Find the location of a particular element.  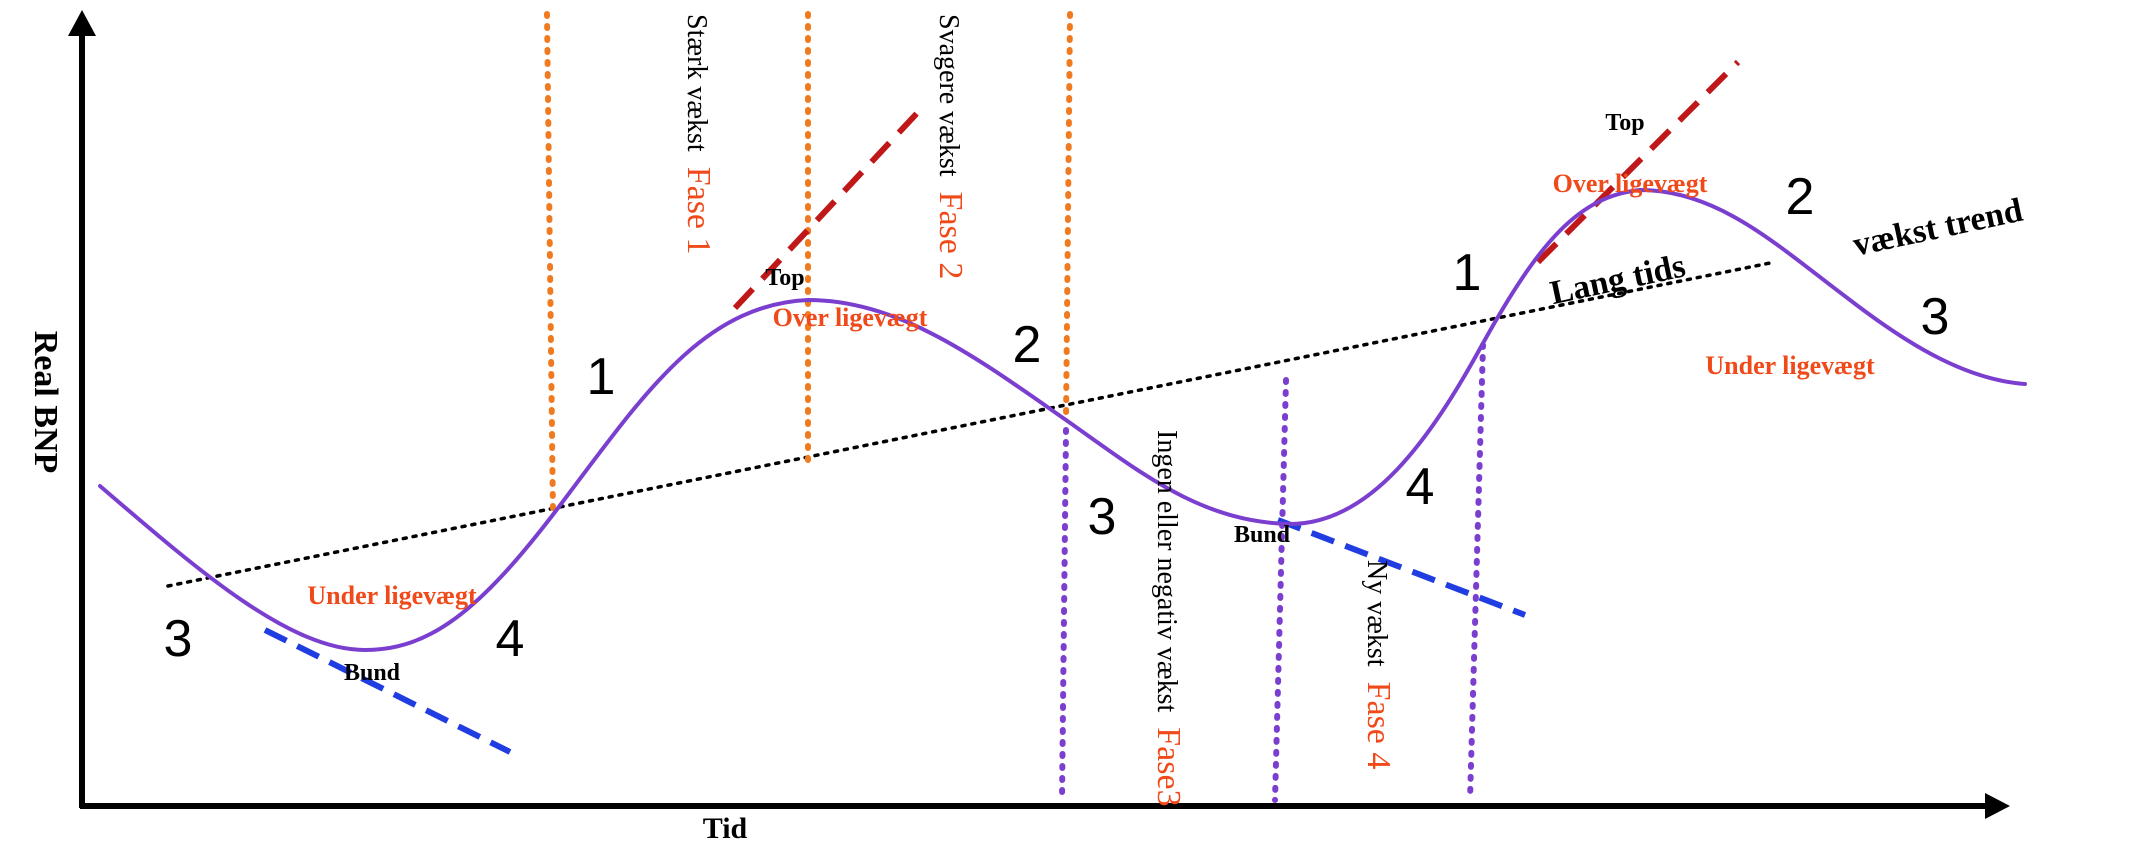

phase3-label: Ingen eller negativ vækst Fase3 is located at coordinates (1168, 618).